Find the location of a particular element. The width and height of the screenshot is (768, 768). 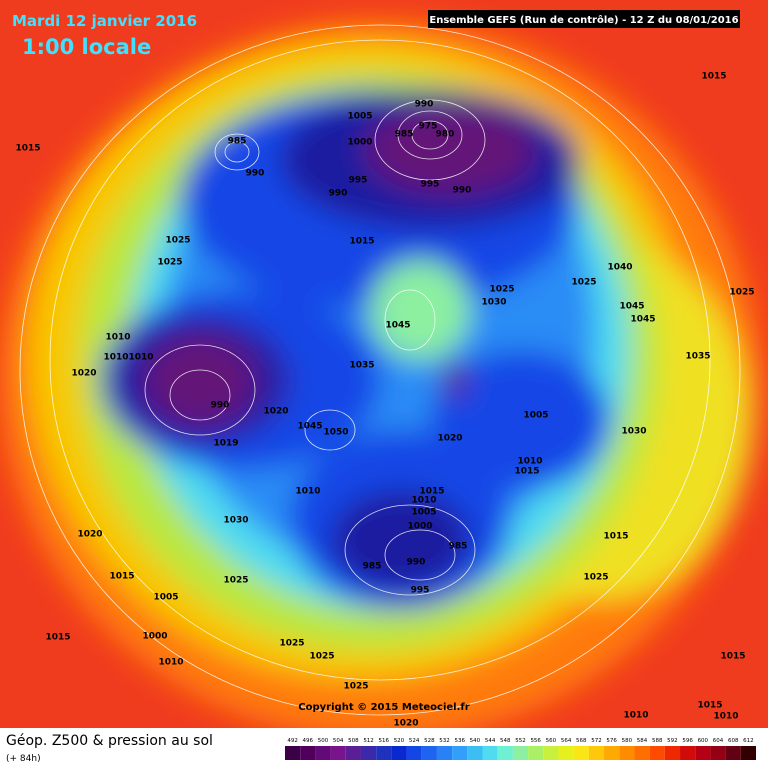

colorbar-label: 576 is located at coordinates (611, 741).